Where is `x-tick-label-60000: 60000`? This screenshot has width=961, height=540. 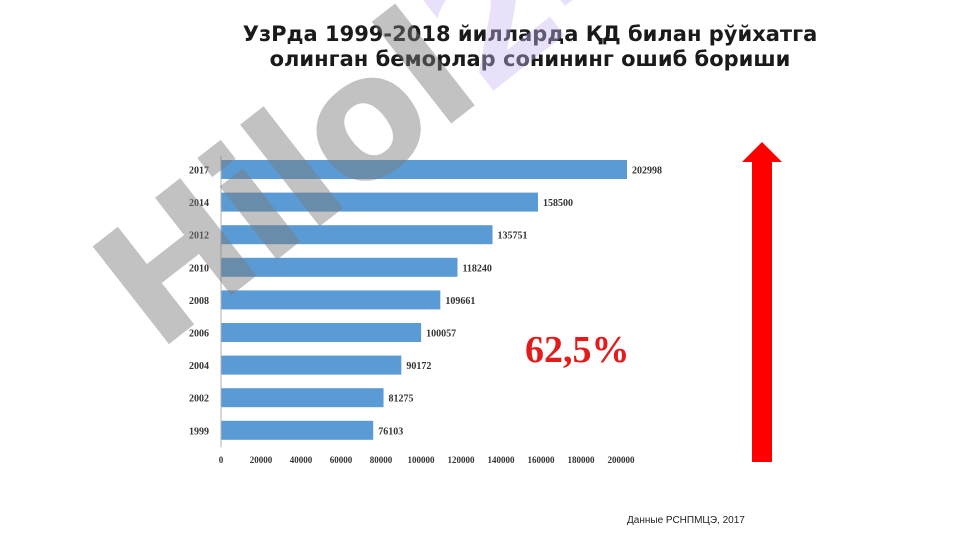 x-tick-label-60000: 60000 is located at coordinates (341, 460).